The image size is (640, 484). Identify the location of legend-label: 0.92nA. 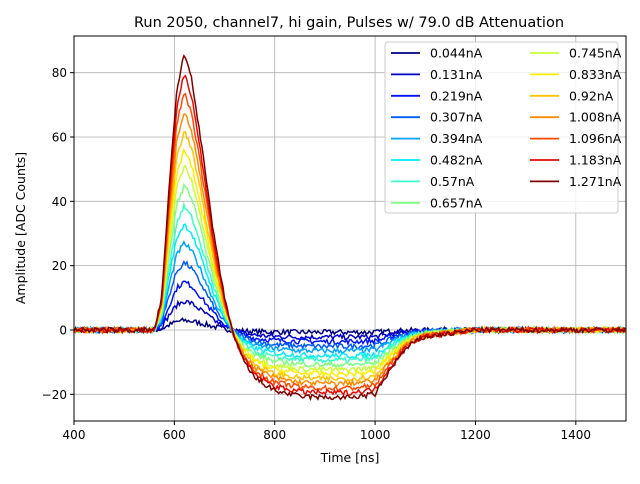
(591, 95).